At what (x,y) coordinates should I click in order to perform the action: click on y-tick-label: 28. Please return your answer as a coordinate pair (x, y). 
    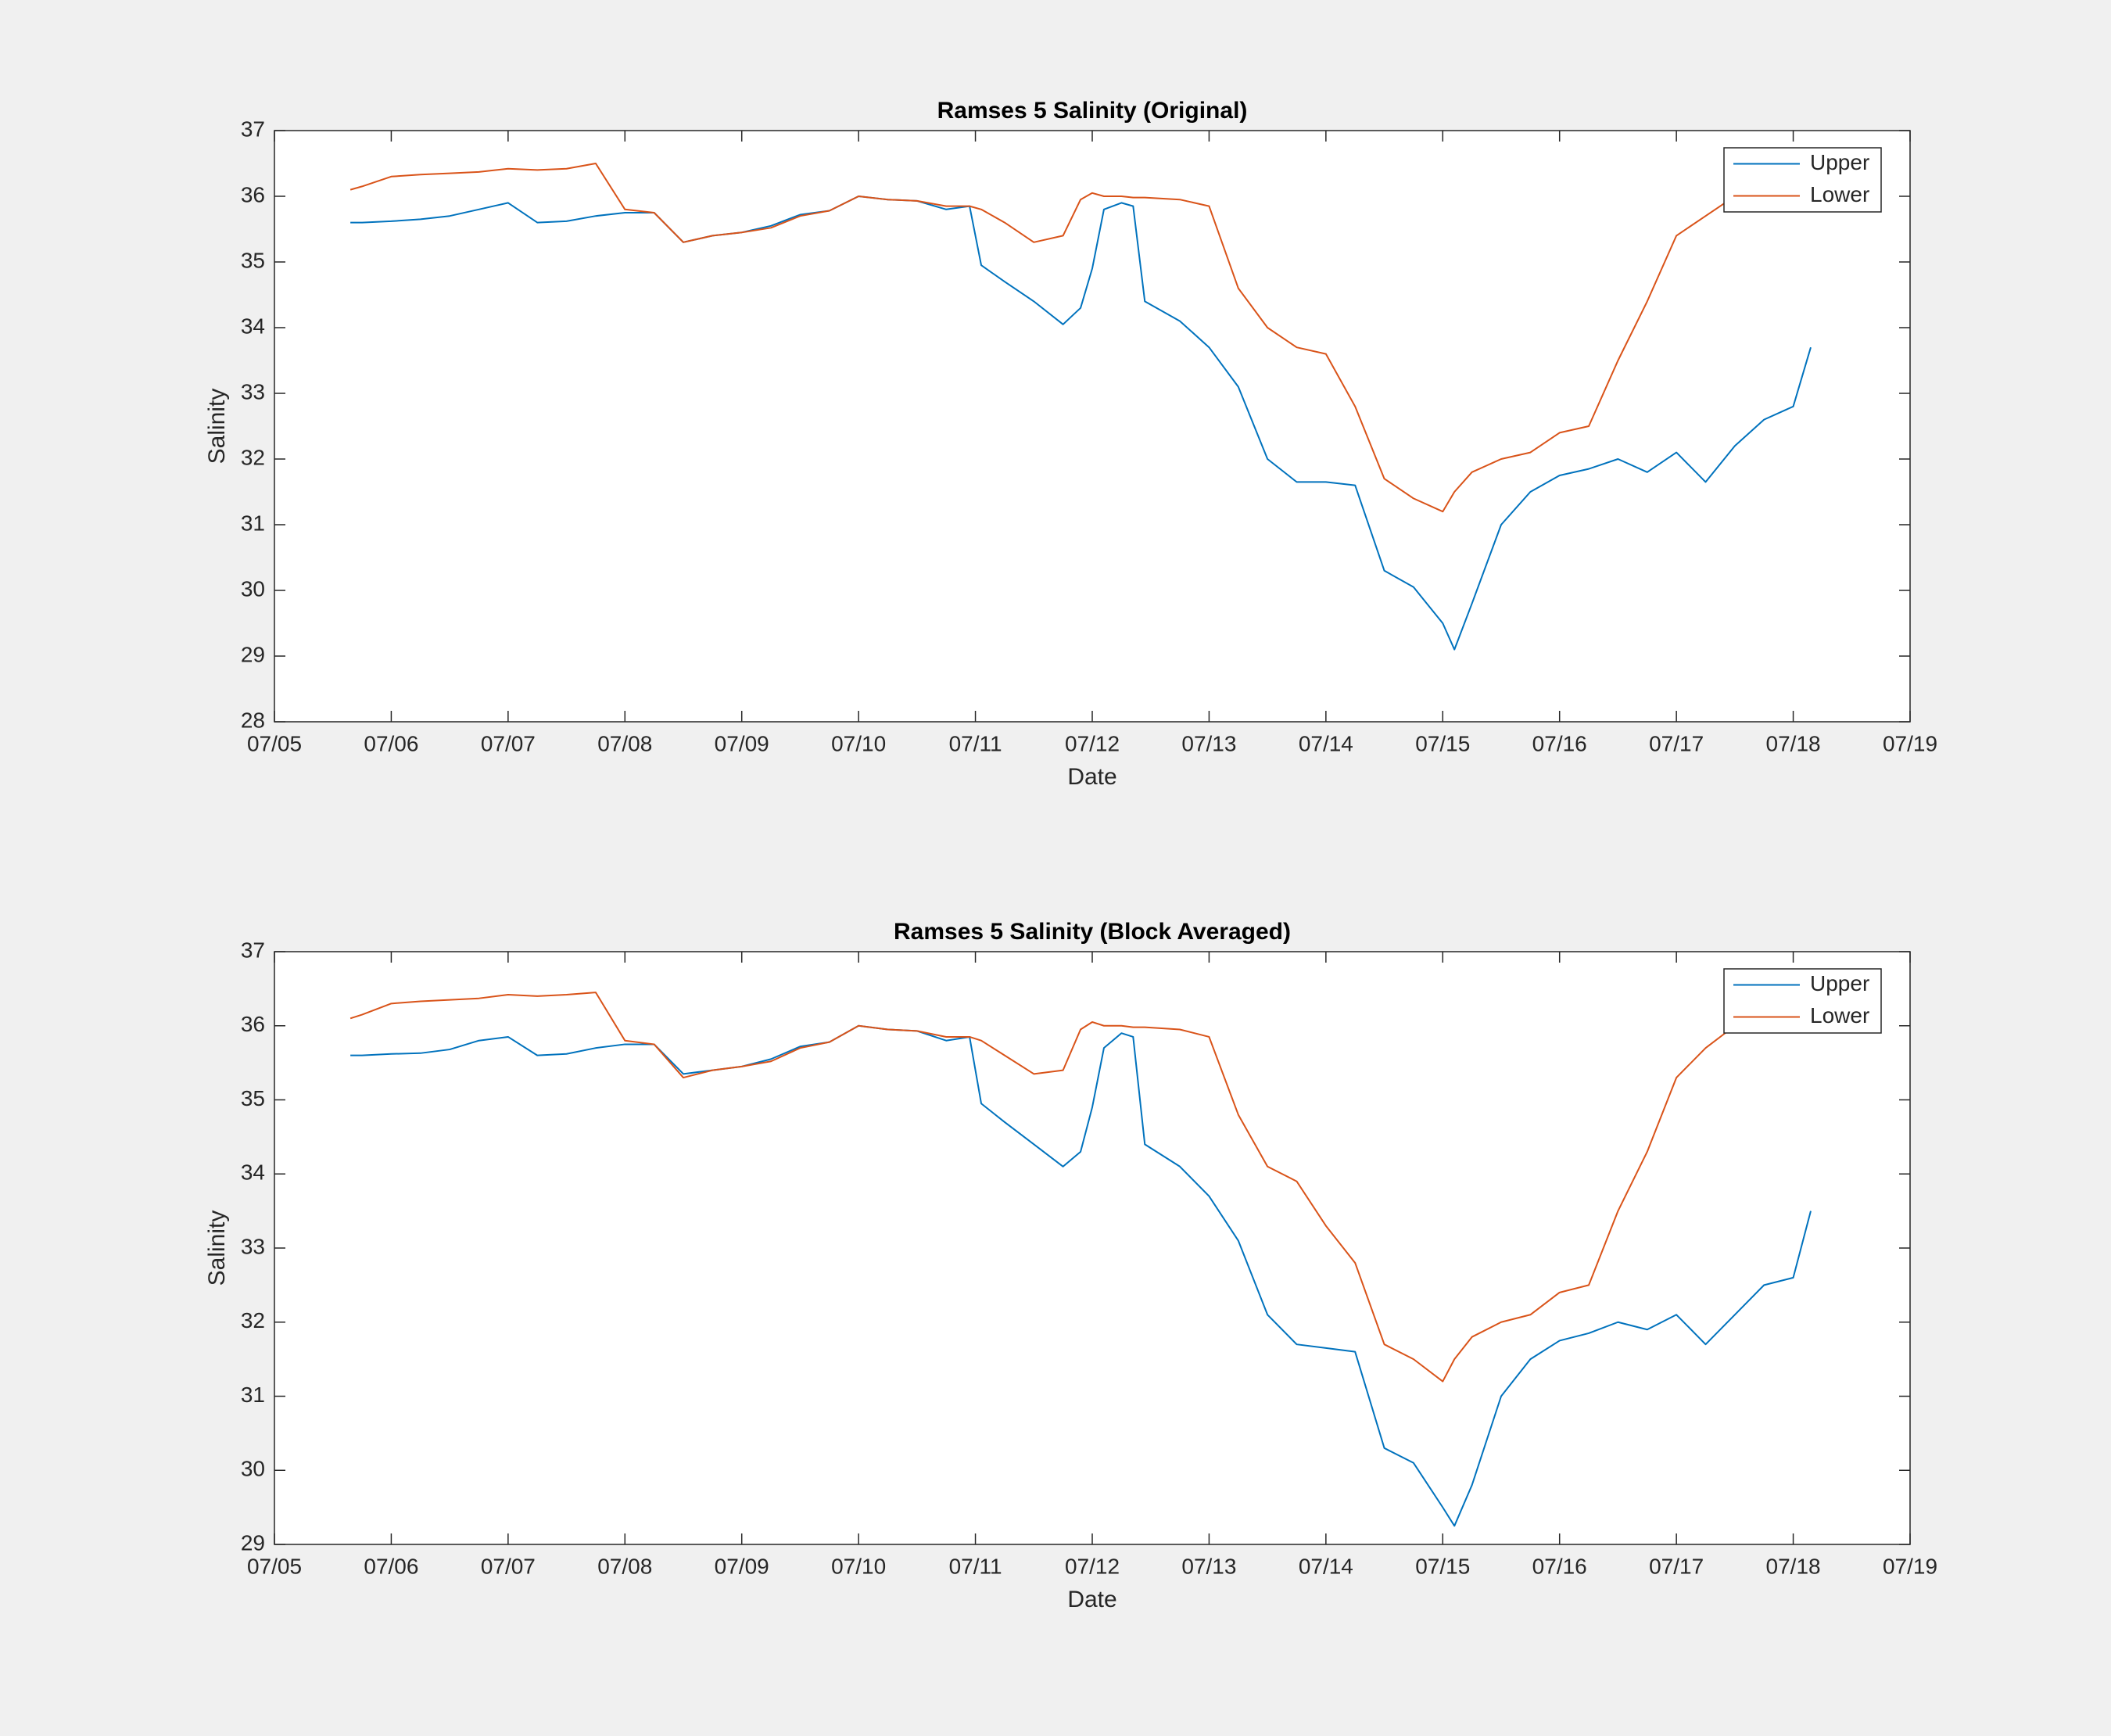
    Looking at the image, I should click on (253, 720).